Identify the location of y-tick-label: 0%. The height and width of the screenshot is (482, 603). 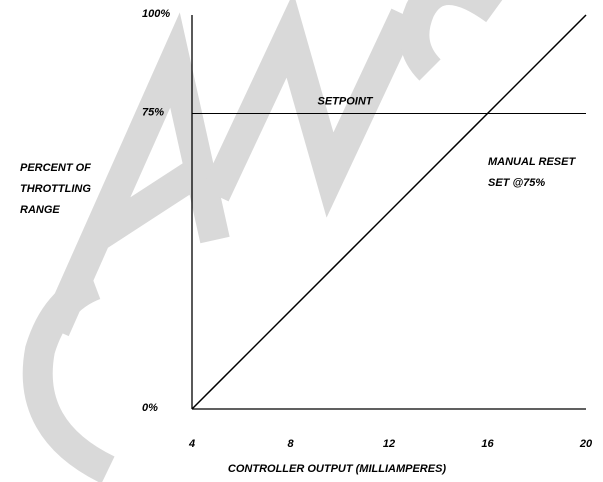
(150, 408).